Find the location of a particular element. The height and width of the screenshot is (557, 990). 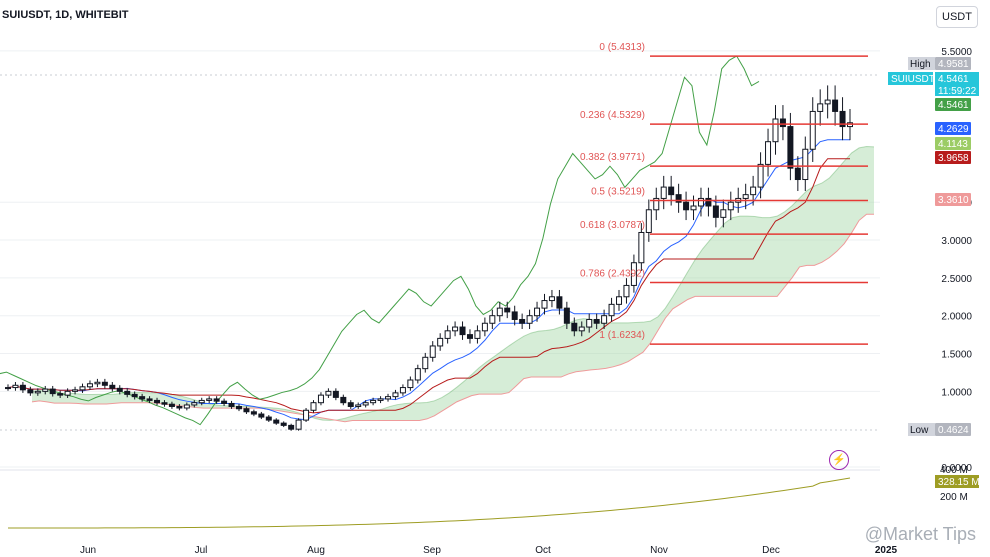

time-axis: Jun Jul Aug Sep Oct Nov Dec 2025 is located at coordinates (489, 550).